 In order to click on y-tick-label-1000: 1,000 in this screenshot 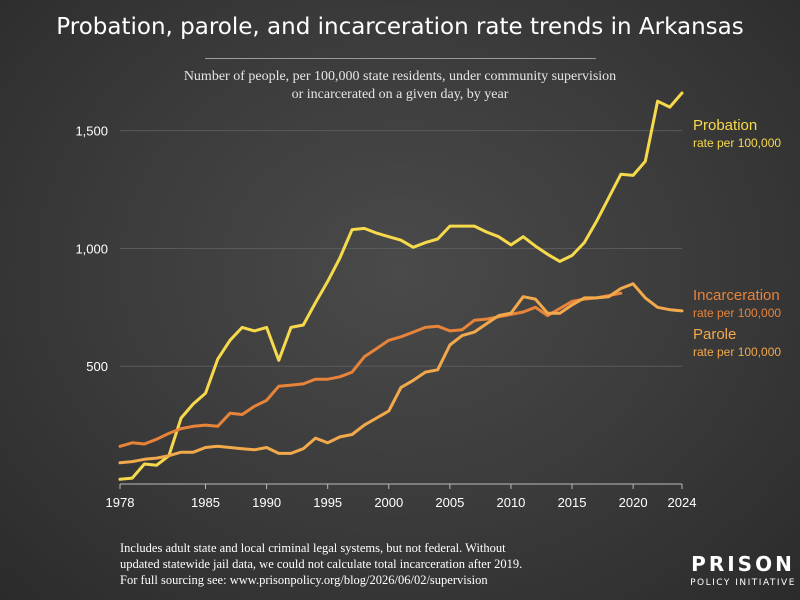, I will do `click(91, 248)`.